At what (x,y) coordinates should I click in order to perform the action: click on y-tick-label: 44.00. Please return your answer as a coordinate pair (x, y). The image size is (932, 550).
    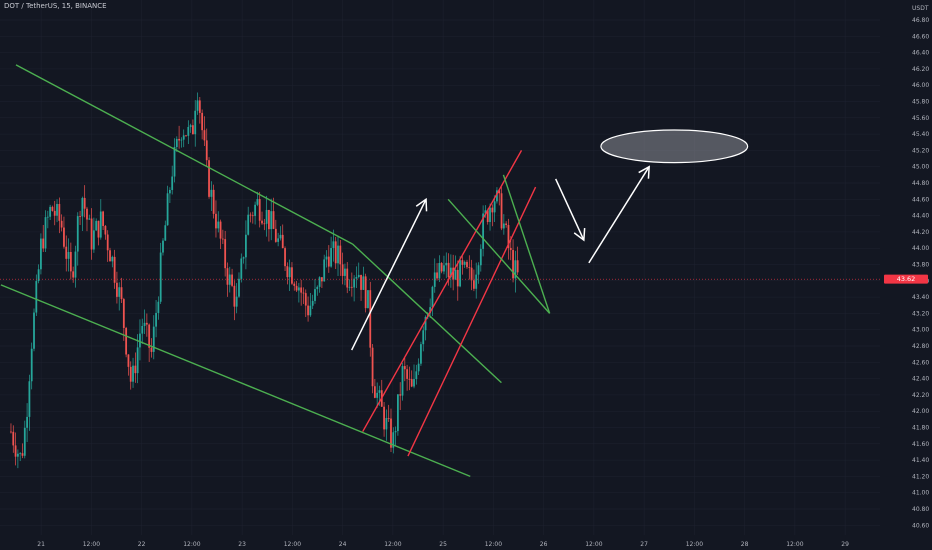
    Looking at the image, I should click on (920, 248).